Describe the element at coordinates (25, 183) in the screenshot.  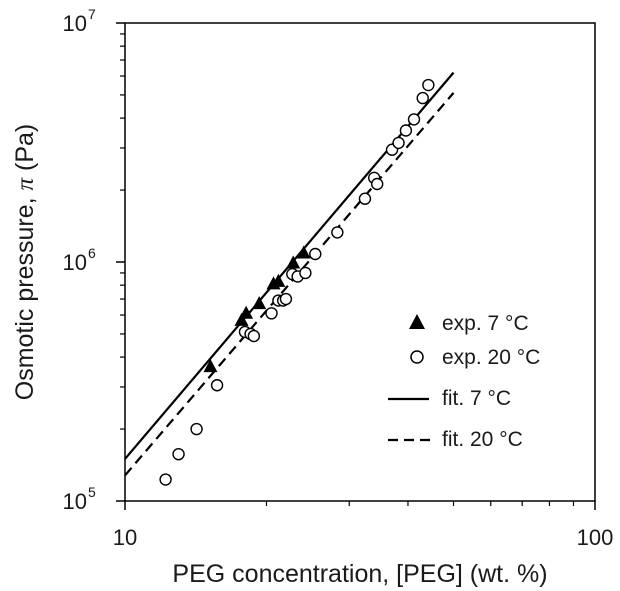
I see `y-axis-title-symbol: π` at that location.